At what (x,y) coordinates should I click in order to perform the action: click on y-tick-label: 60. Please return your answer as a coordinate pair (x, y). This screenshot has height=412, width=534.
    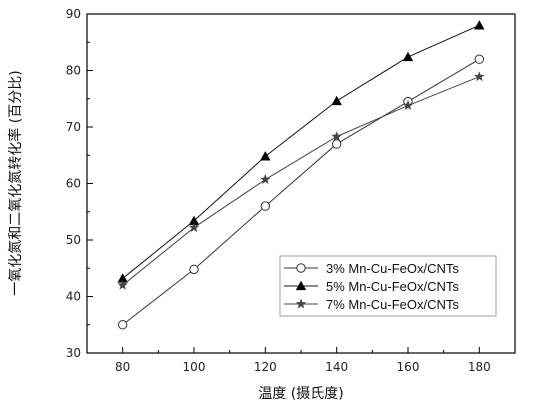
    Looking at the image, I should click on (73, 184).